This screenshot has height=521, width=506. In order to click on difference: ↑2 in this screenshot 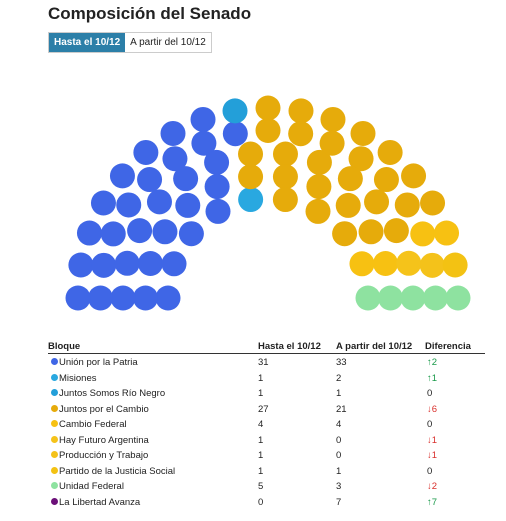, I will do `click(432, 362)`.